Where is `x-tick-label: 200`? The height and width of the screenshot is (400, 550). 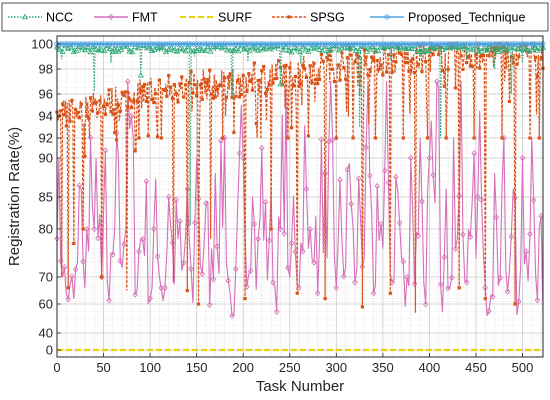
x-tick-label: 200 is located at coordinates (243, 367).